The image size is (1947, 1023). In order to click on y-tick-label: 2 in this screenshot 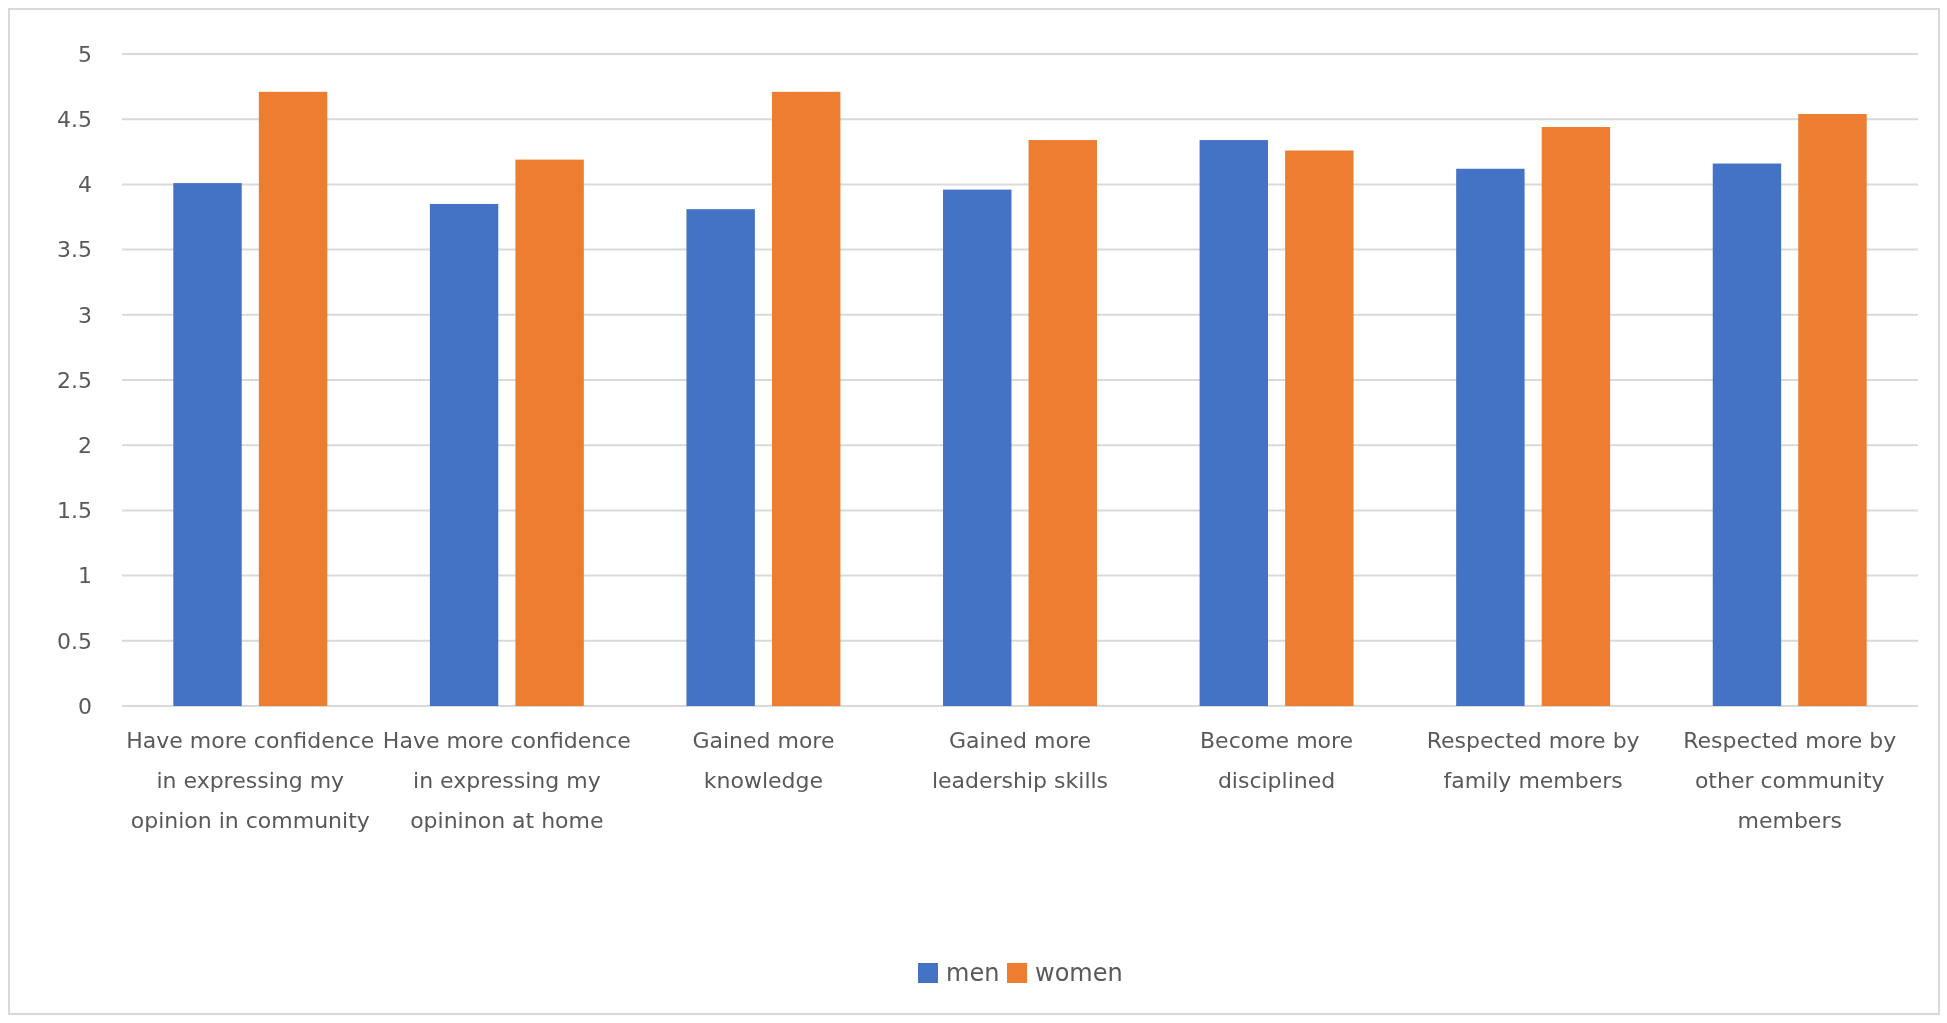, I will do `click(85, 445)`.